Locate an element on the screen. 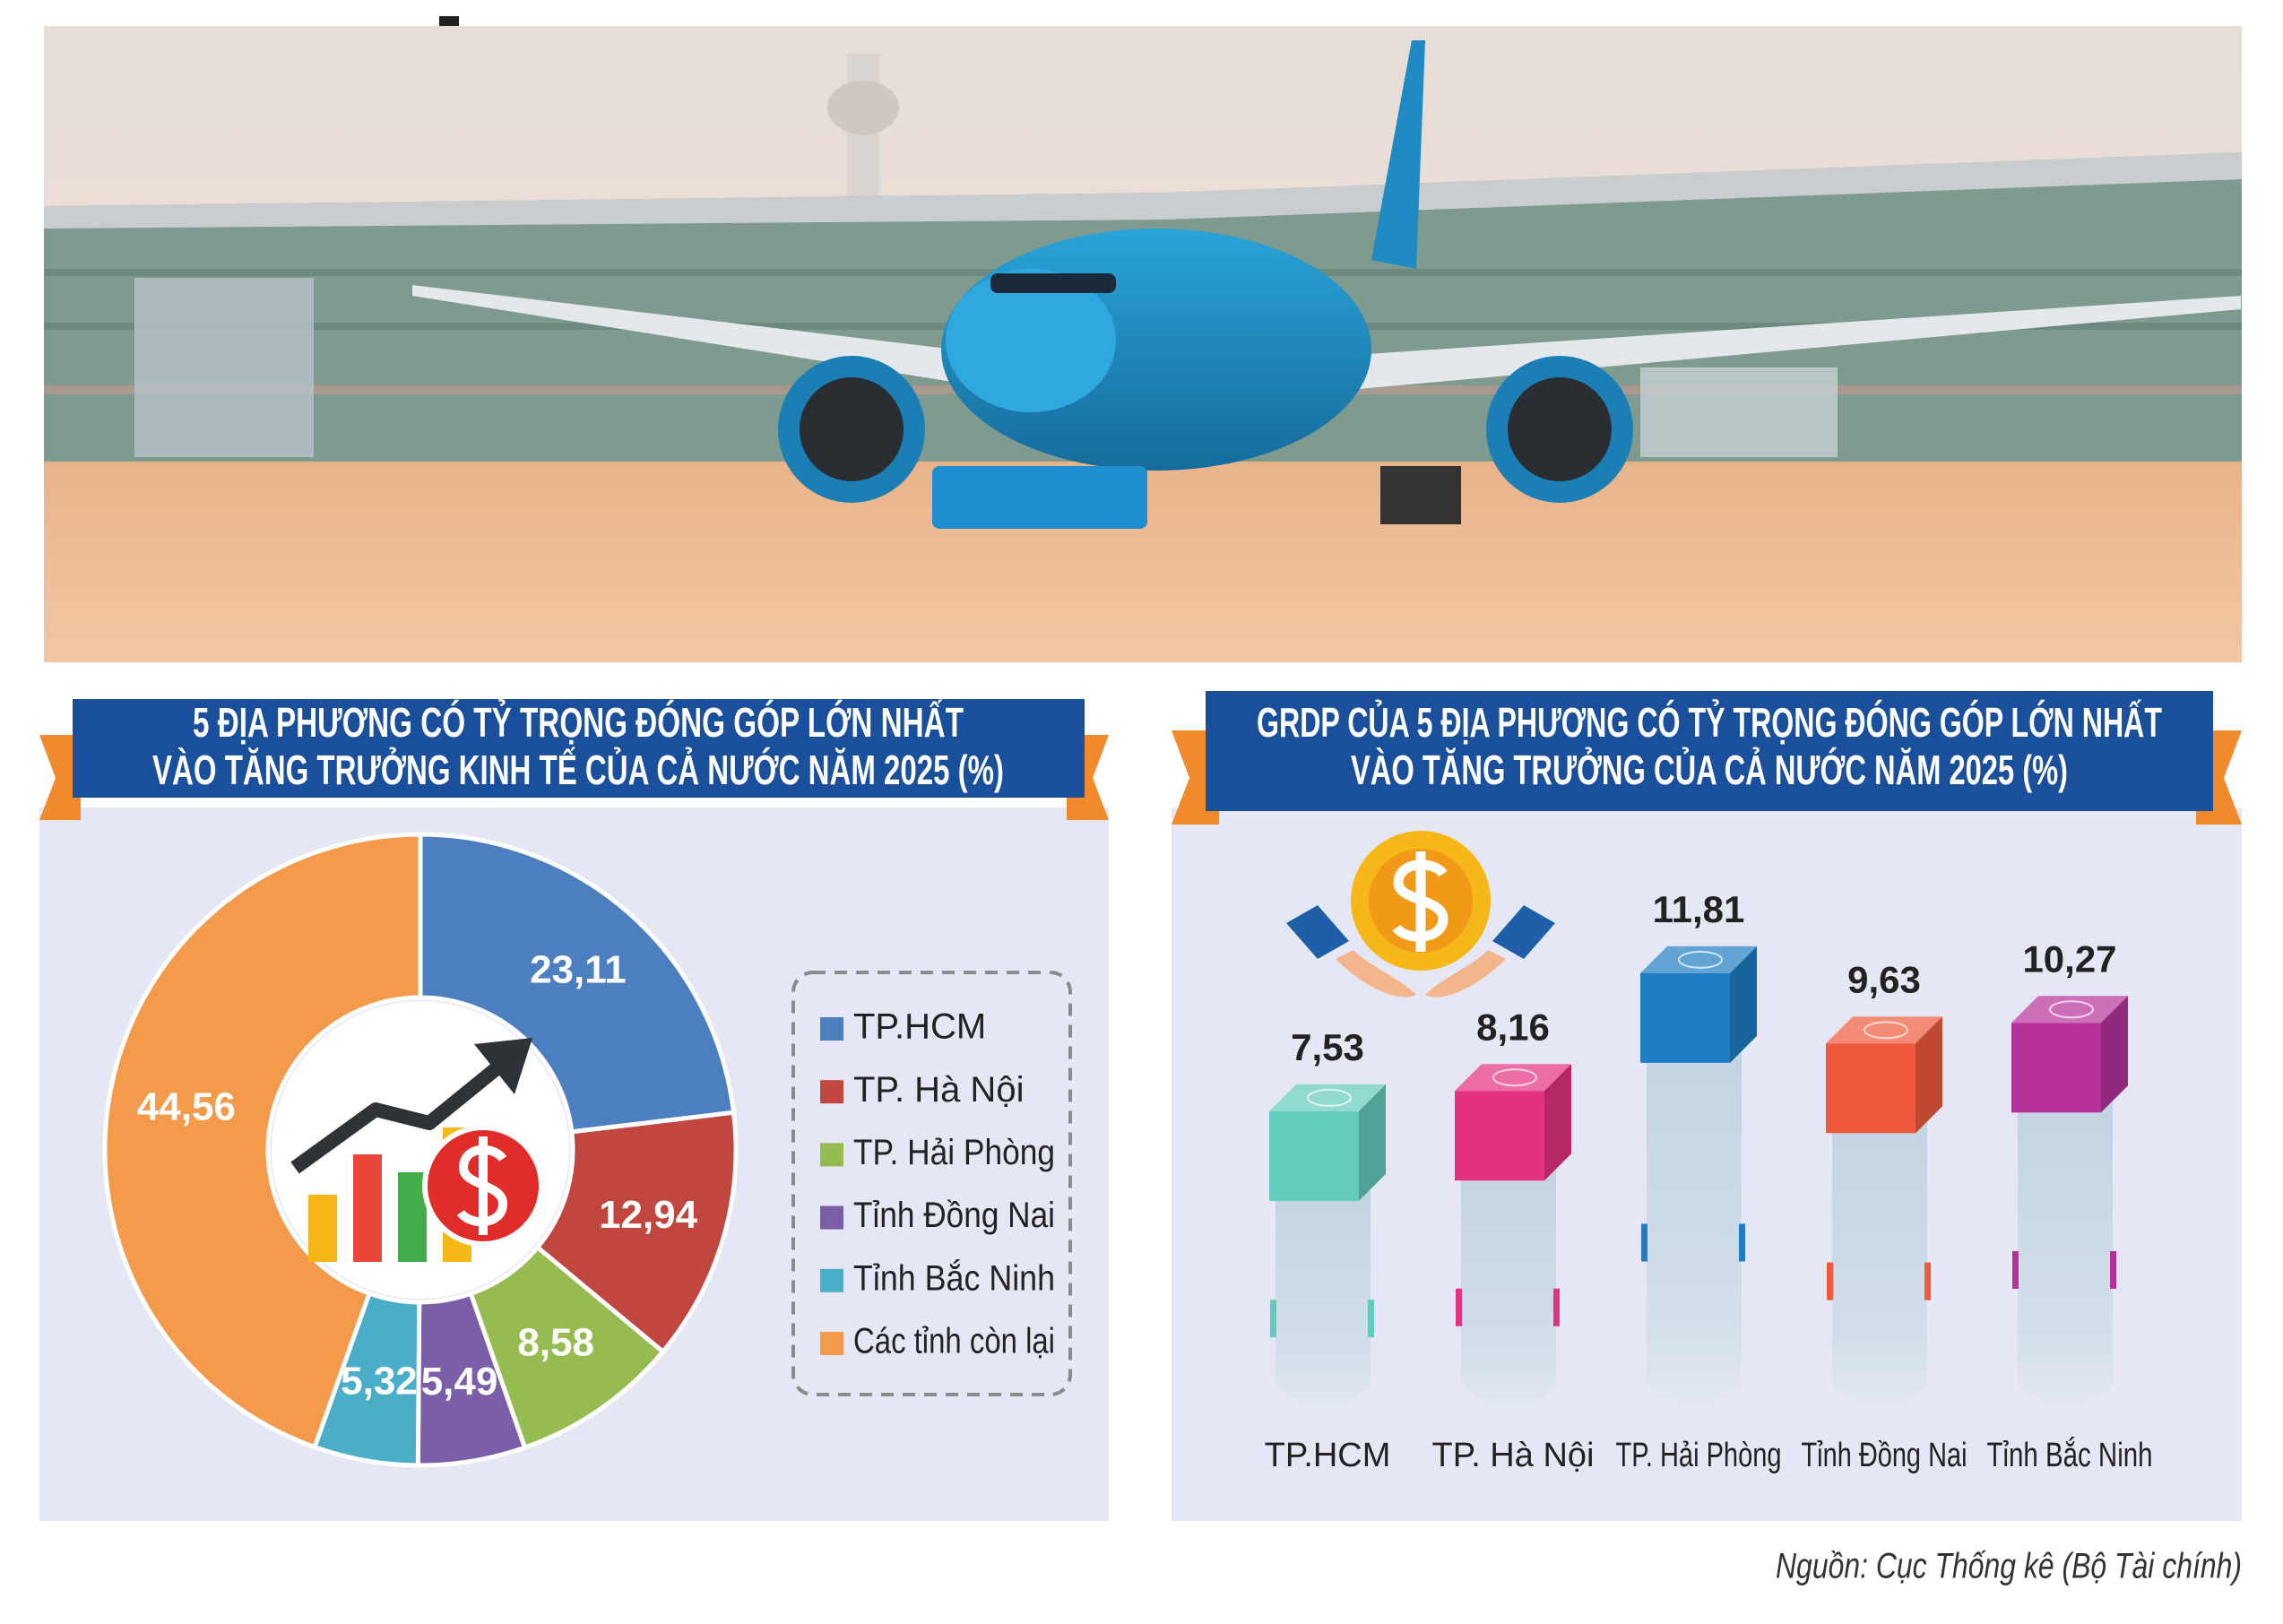 The width and height of the screenshot is (2283, 1624). hand is located at coordinates (1376, 974).